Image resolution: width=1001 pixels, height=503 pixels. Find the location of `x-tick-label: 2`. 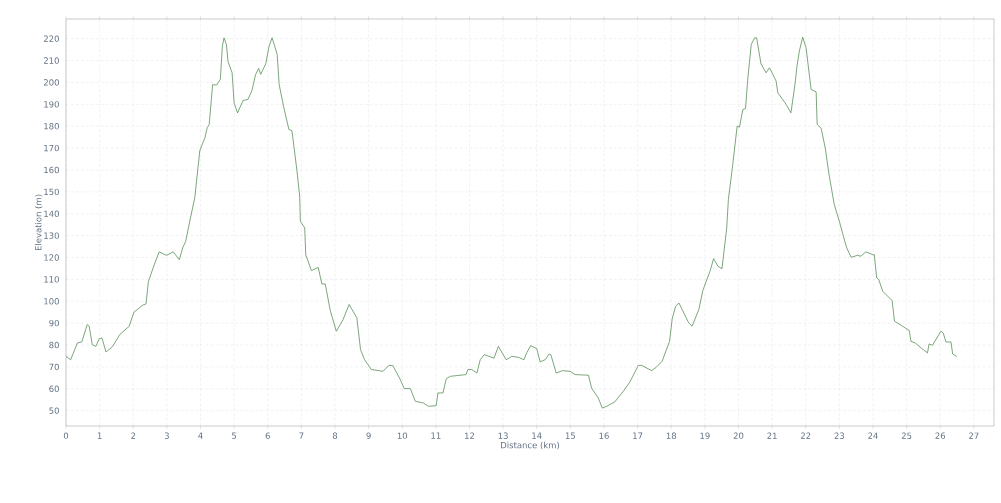

x-tick-label: 2 is located at coordinates (133, 435).